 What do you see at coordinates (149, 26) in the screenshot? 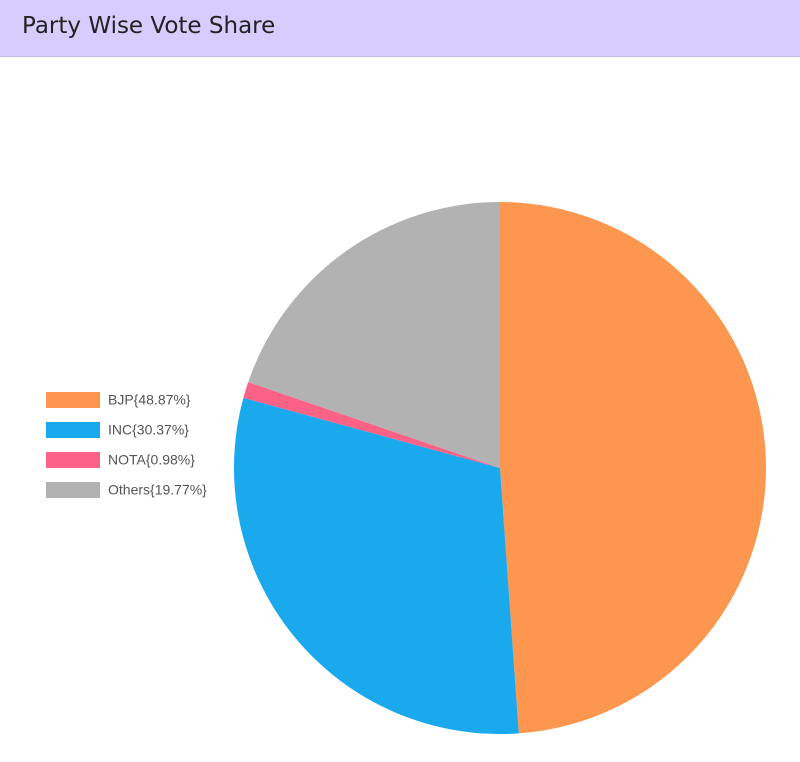
I see `chart-title: Party Wise Vote Share` at bounding box center [149, 26].